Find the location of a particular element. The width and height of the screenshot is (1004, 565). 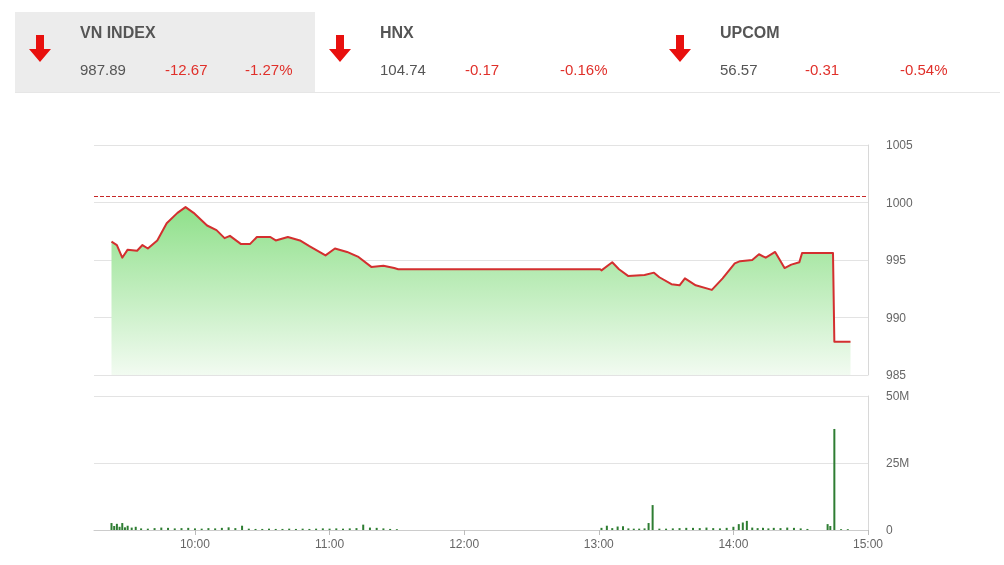

y-tick-label: 995 is located at coordinates (896, 260).